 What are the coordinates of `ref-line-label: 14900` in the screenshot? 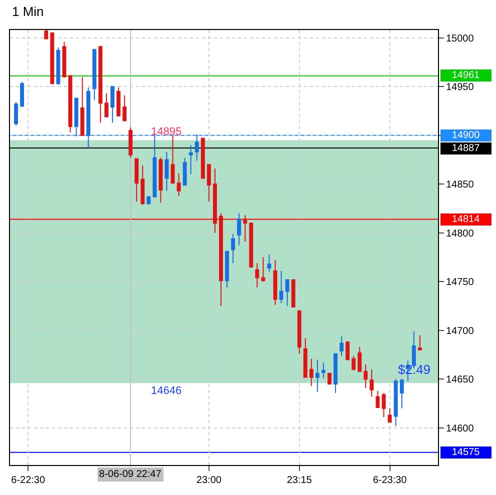 It's located at (466, 135).